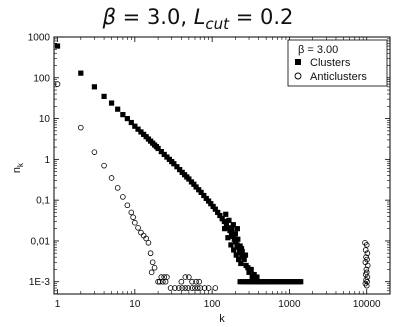  Describe the element at coordinates (47, 160) in the screenshot. I see `y-tick-label: 1` at that location.